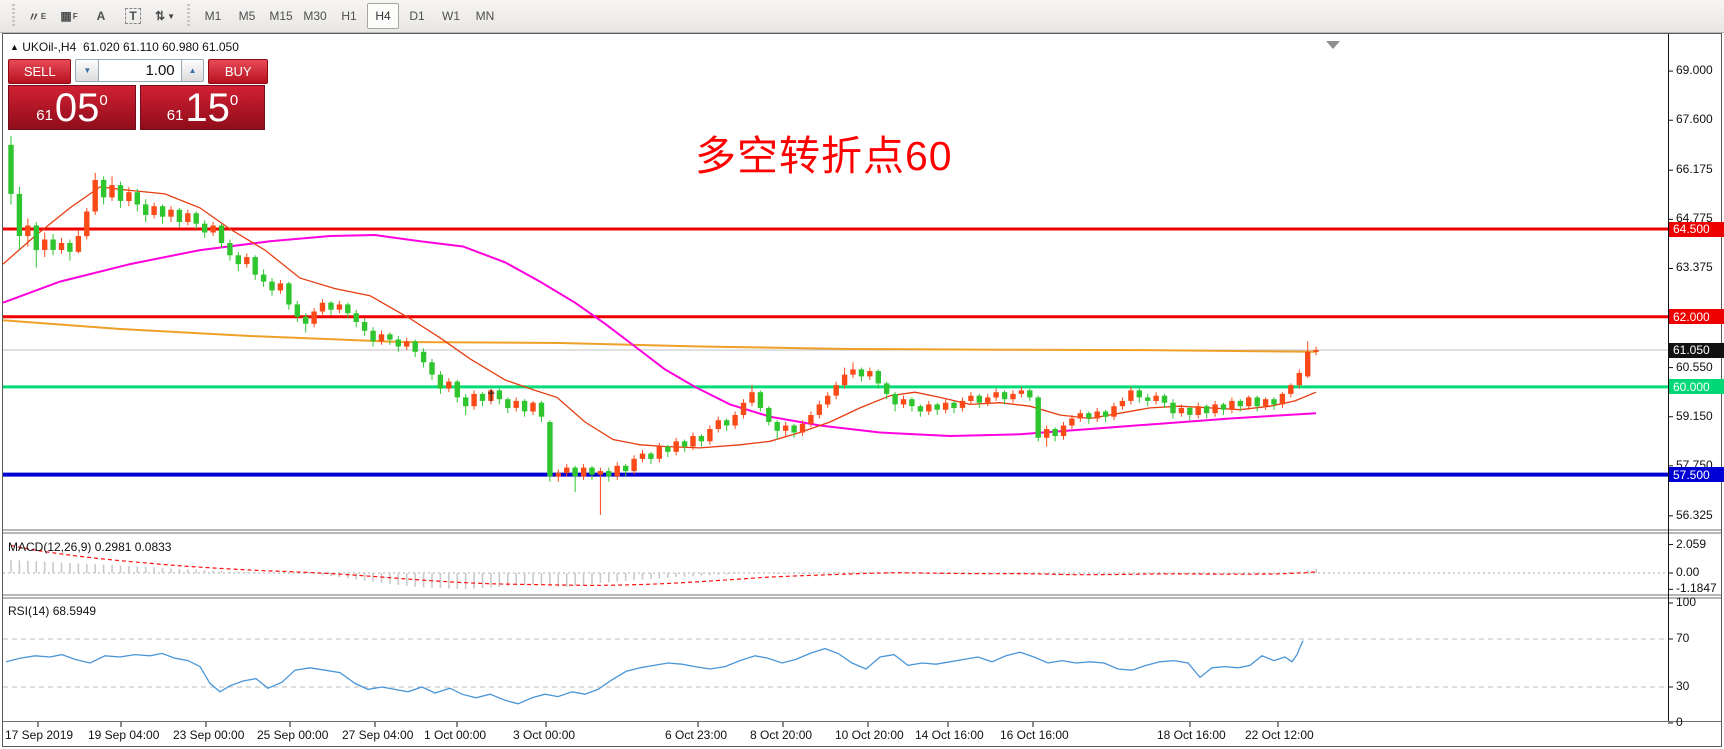  What do you see at coordinates (1279, 735) in the screenshot?
I see `time-axis-label: 22 Oct 12:00` at bounding box center [1279, 735].